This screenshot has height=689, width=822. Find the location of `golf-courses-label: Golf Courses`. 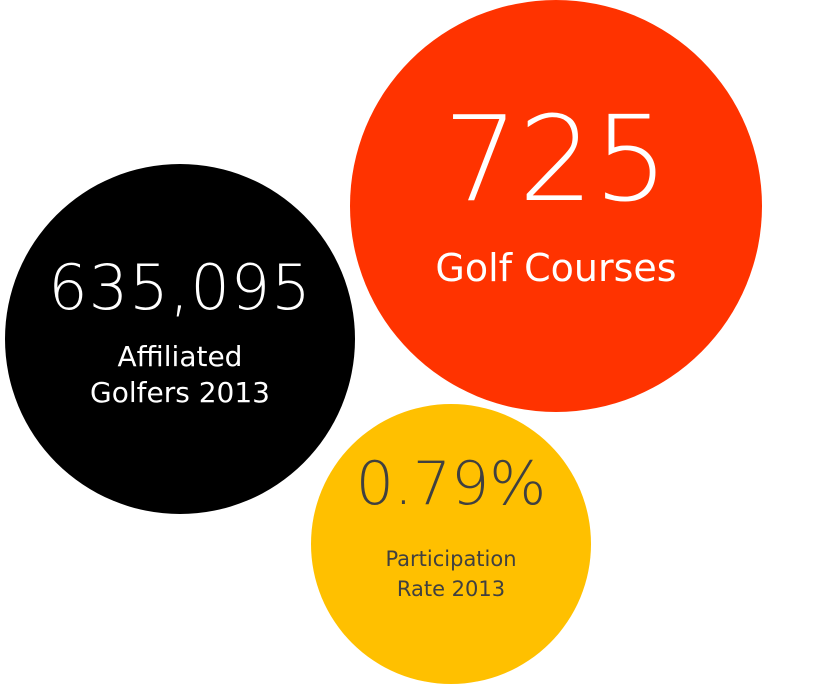

golf-courses-label: Golf Courses is located at coordinates (556, 268).